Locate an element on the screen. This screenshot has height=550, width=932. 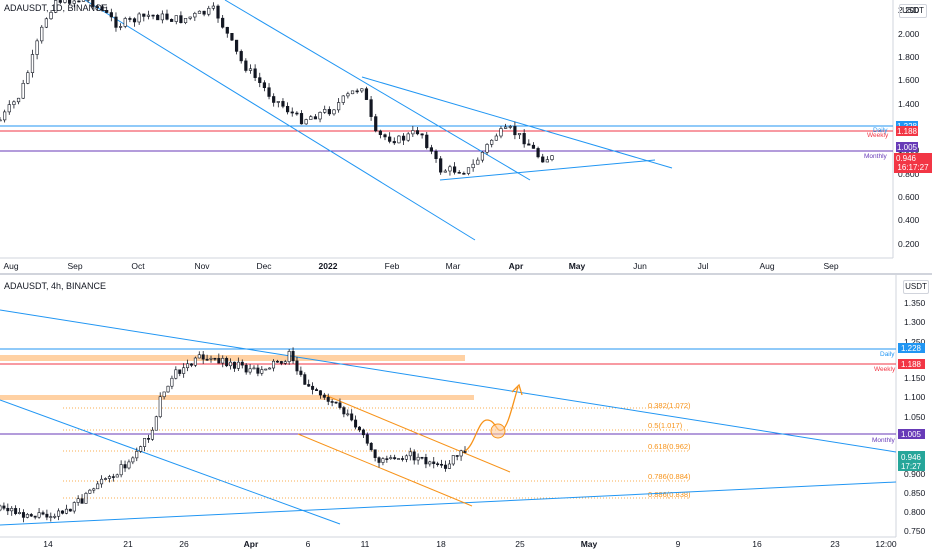
p1-time-tick: Jul is located at coordinates (703, 266).